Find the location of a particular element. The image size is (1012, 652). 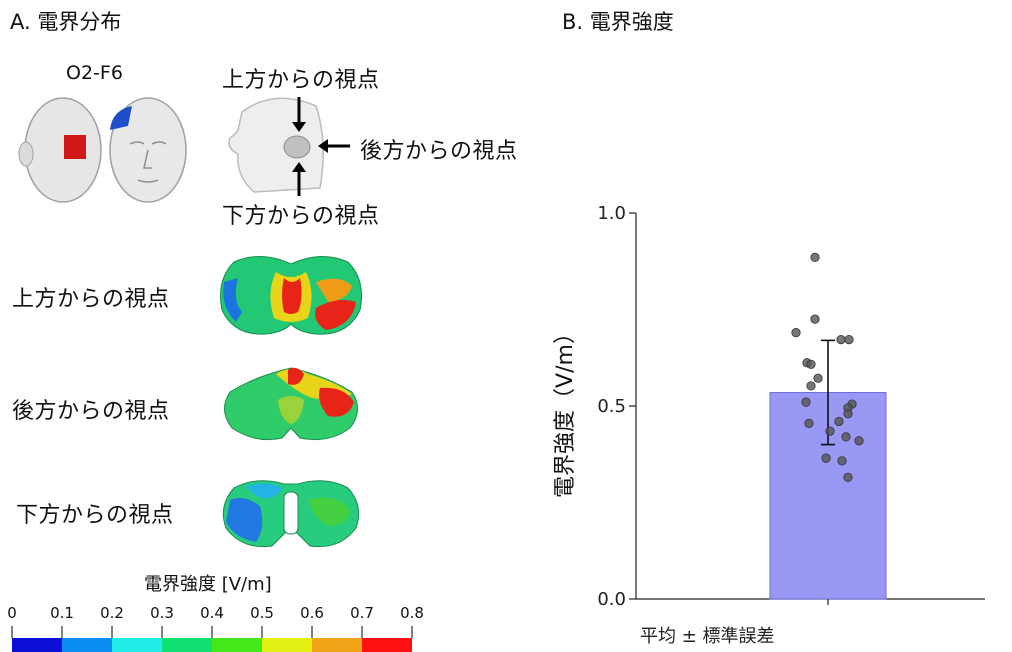

view-label-back-2: 後方からの視点 is located at coordinates (91, 411).